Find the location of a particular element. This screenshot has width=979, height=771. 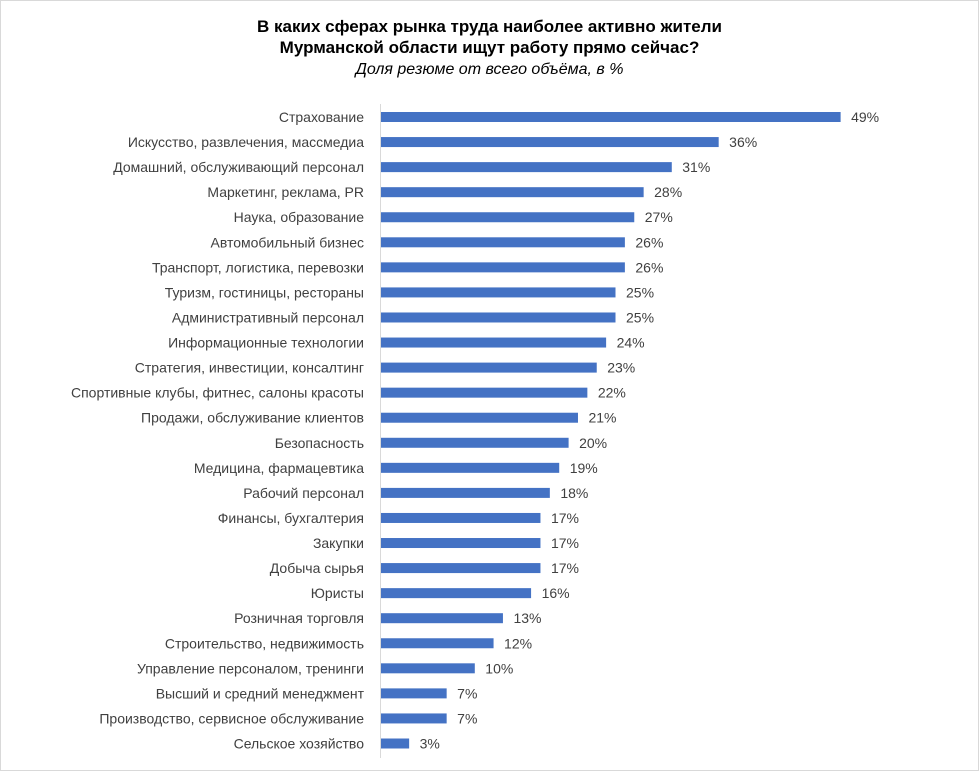

data-label: 21% is located at coordinates (602, 418).